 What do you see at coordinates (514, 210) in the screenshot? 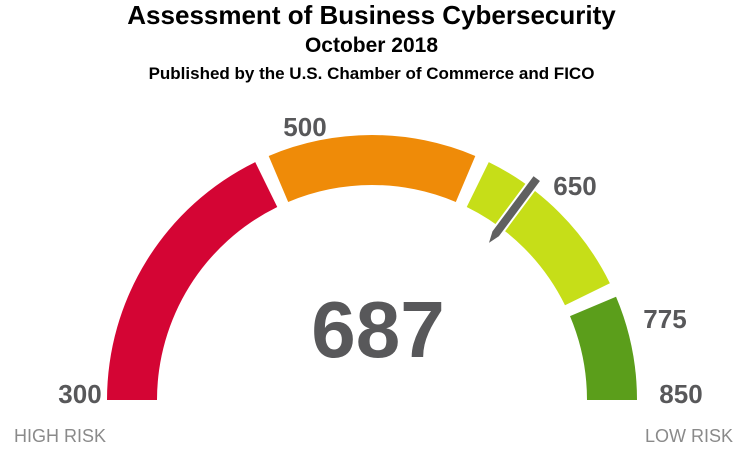
I see `gauge-needle` at bounding box center [514, 210].